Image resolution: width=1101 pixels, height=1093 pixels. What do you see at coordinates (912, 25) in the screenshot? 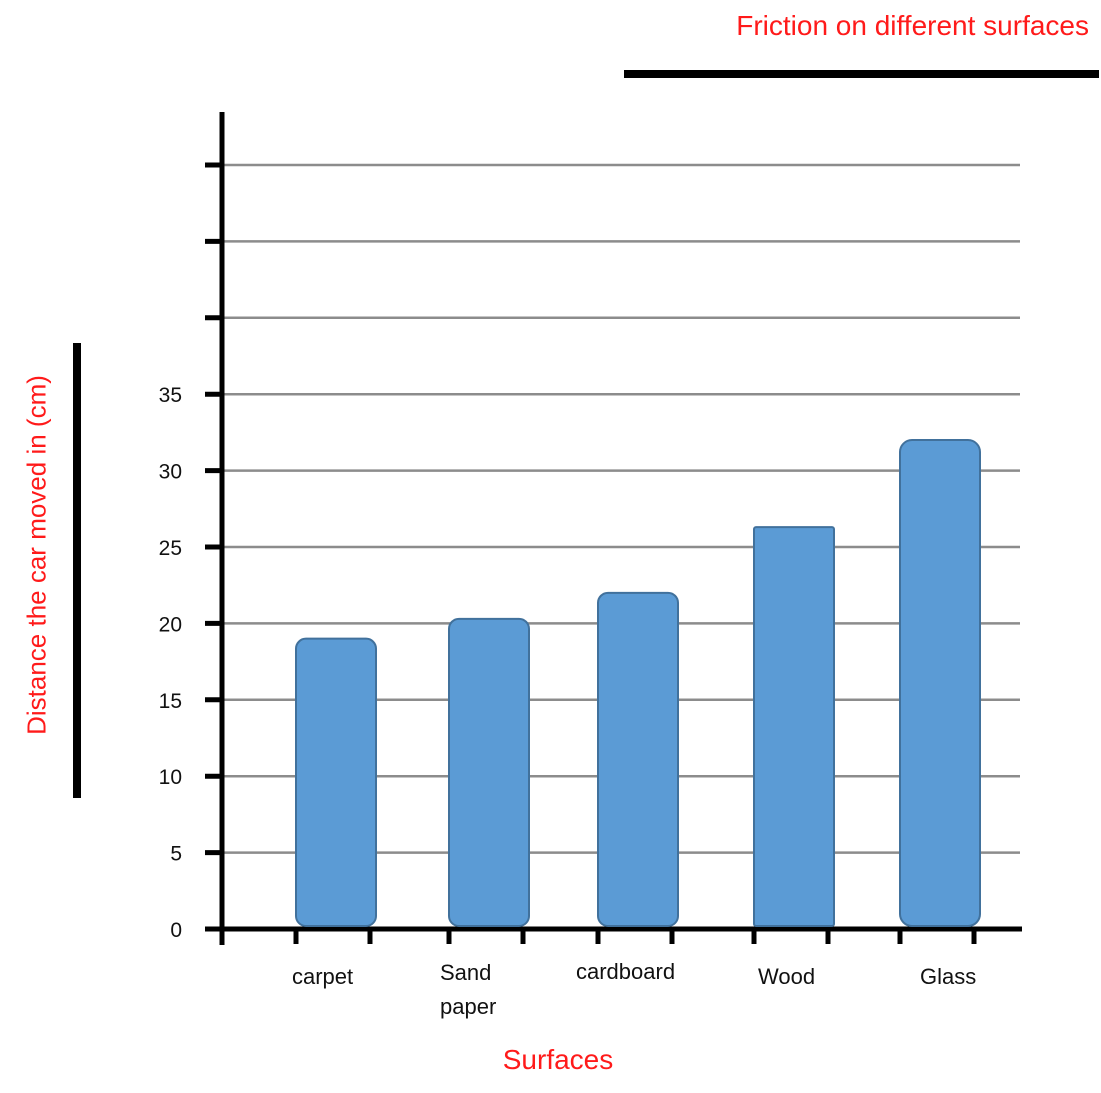
I see `chart-title: Friction on different surfaces` at bounding box center [912, 25].